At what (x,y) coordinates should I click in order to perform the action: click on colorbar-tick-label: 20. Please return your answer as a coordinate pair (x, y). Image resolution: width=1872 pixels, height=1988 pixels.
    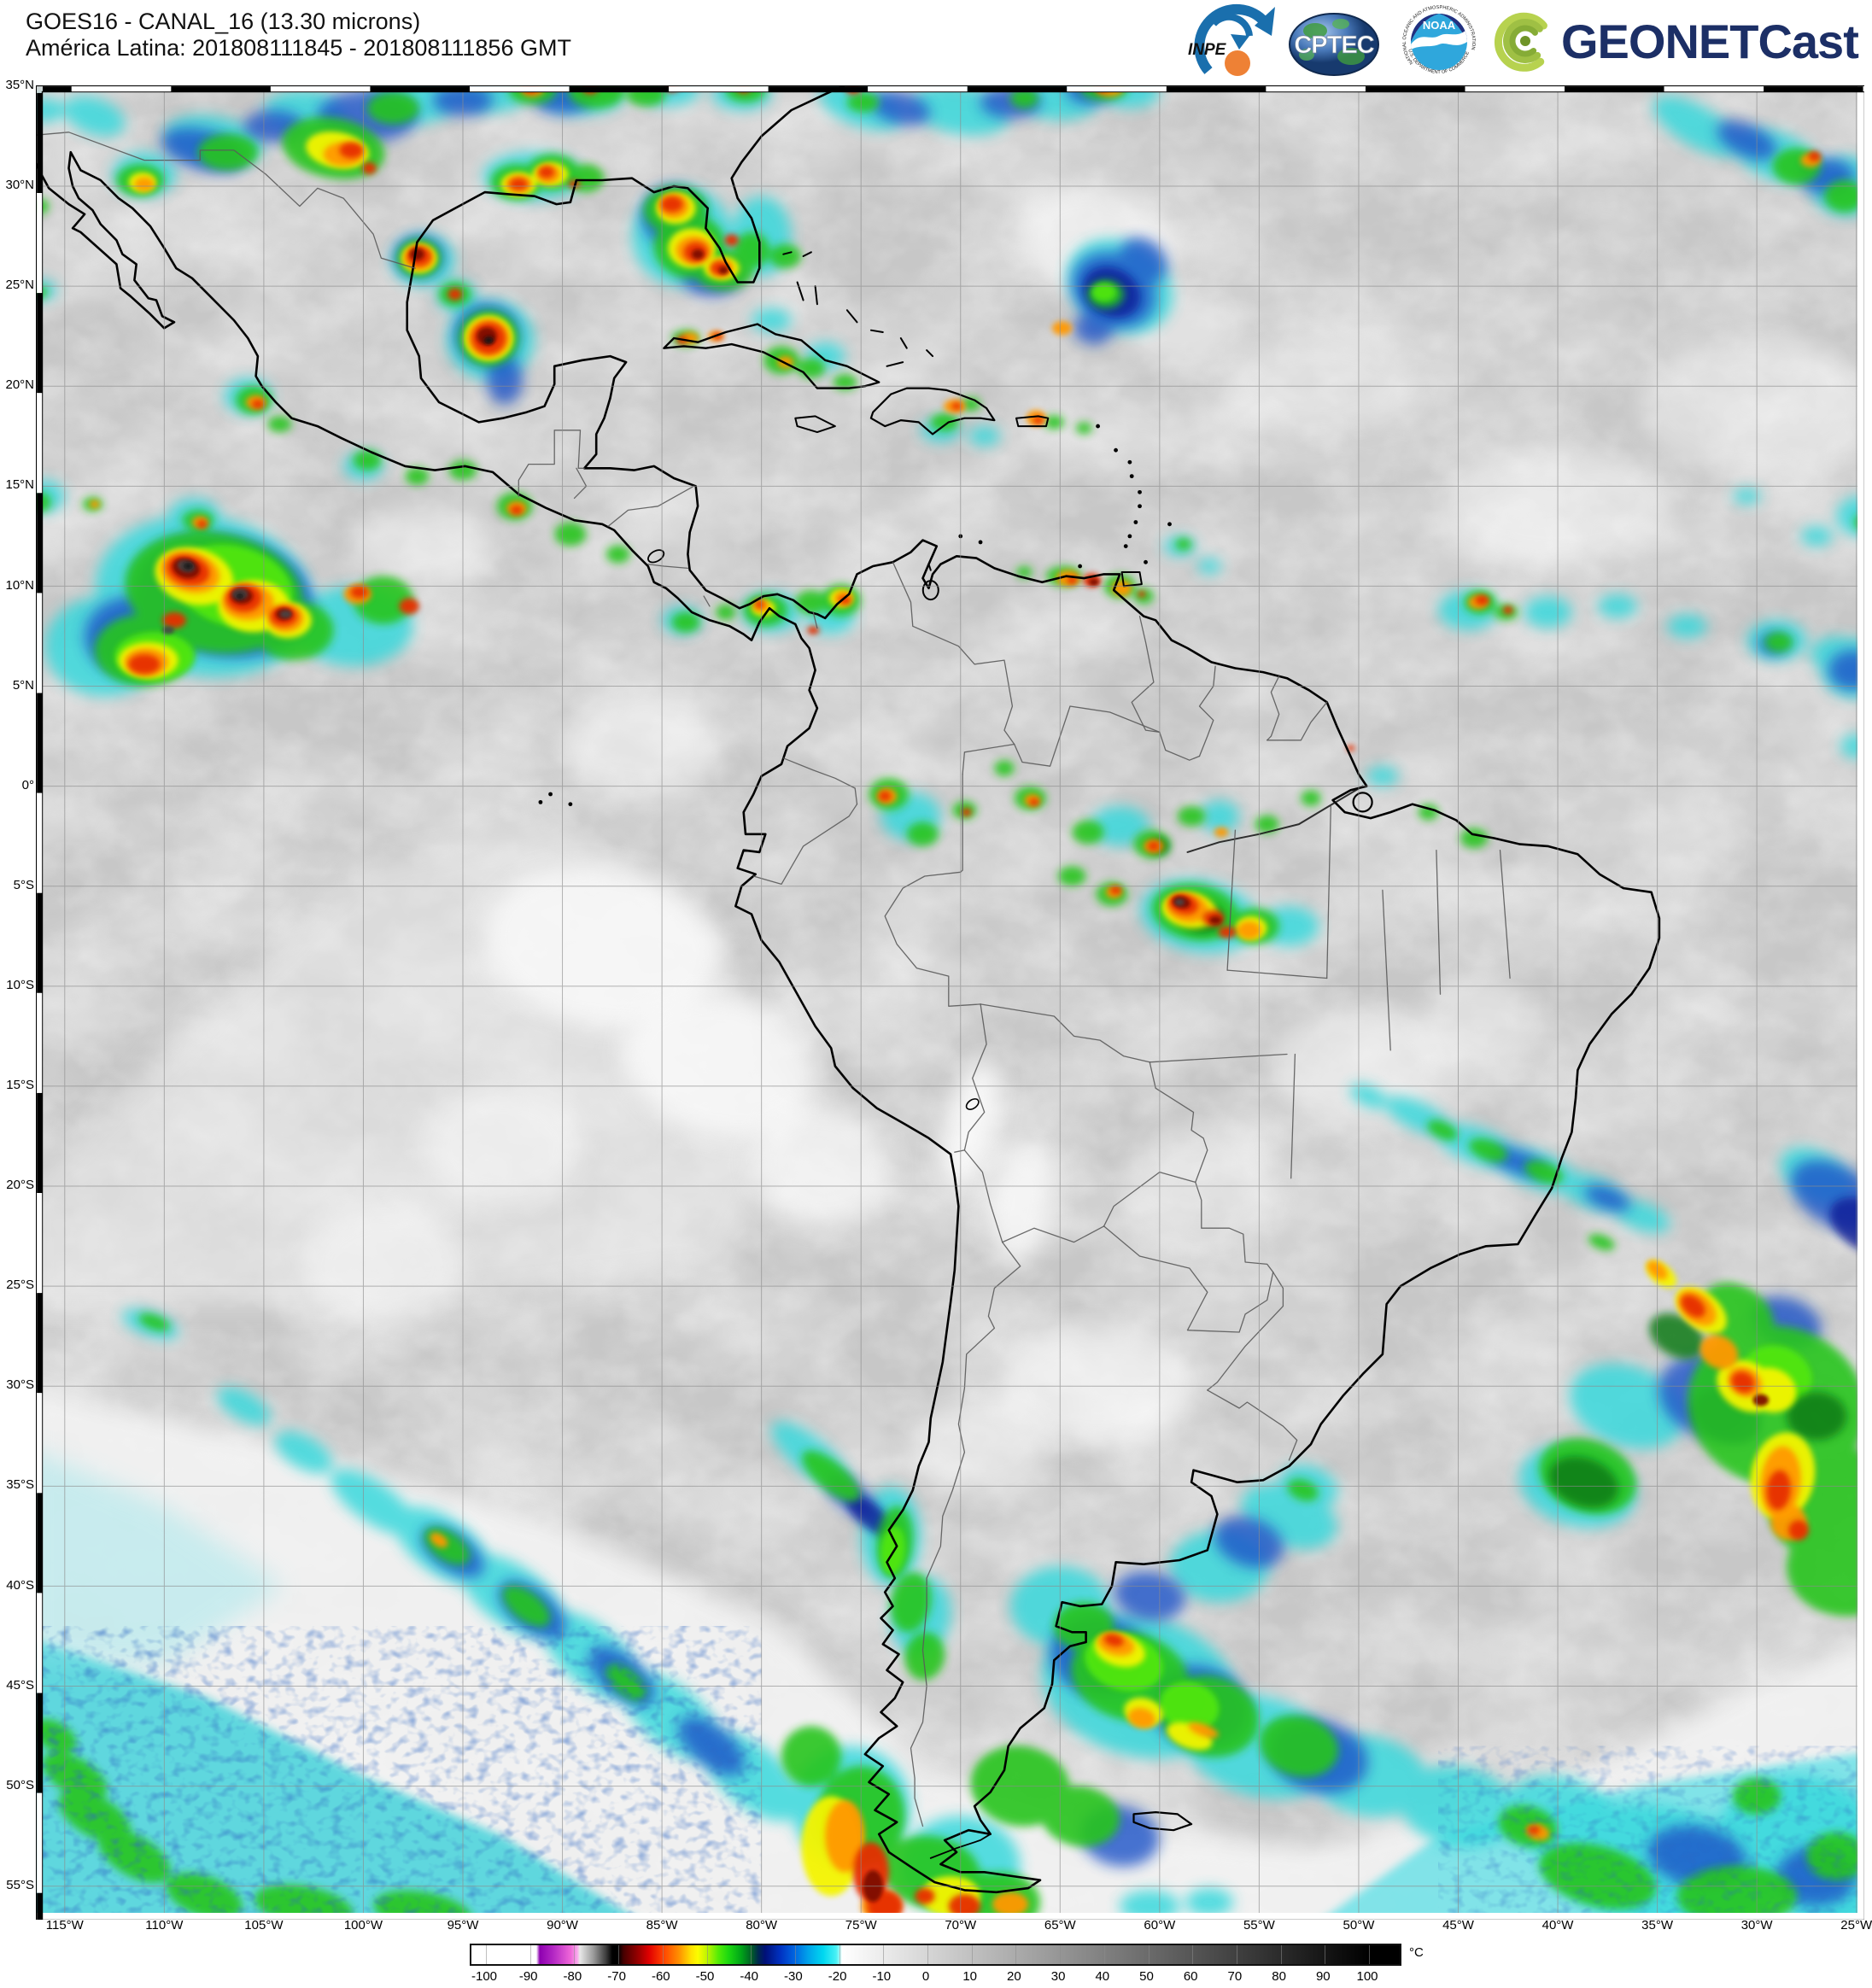
    Looking at the image, I should click on (1014, 1976).